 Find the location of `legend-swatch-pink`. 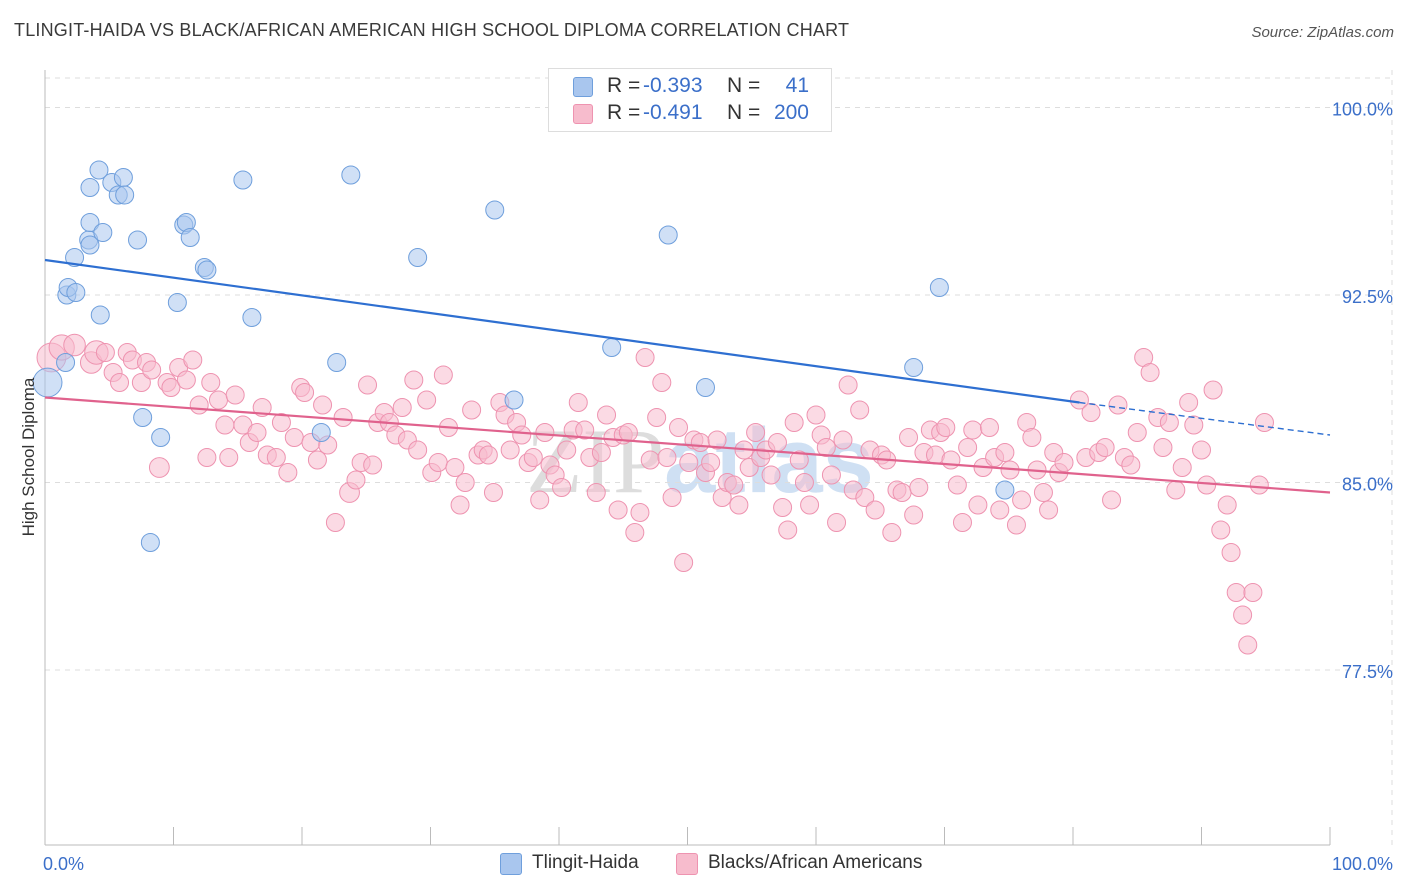

legend-swatch-pink is located at coordinates (583, 114).